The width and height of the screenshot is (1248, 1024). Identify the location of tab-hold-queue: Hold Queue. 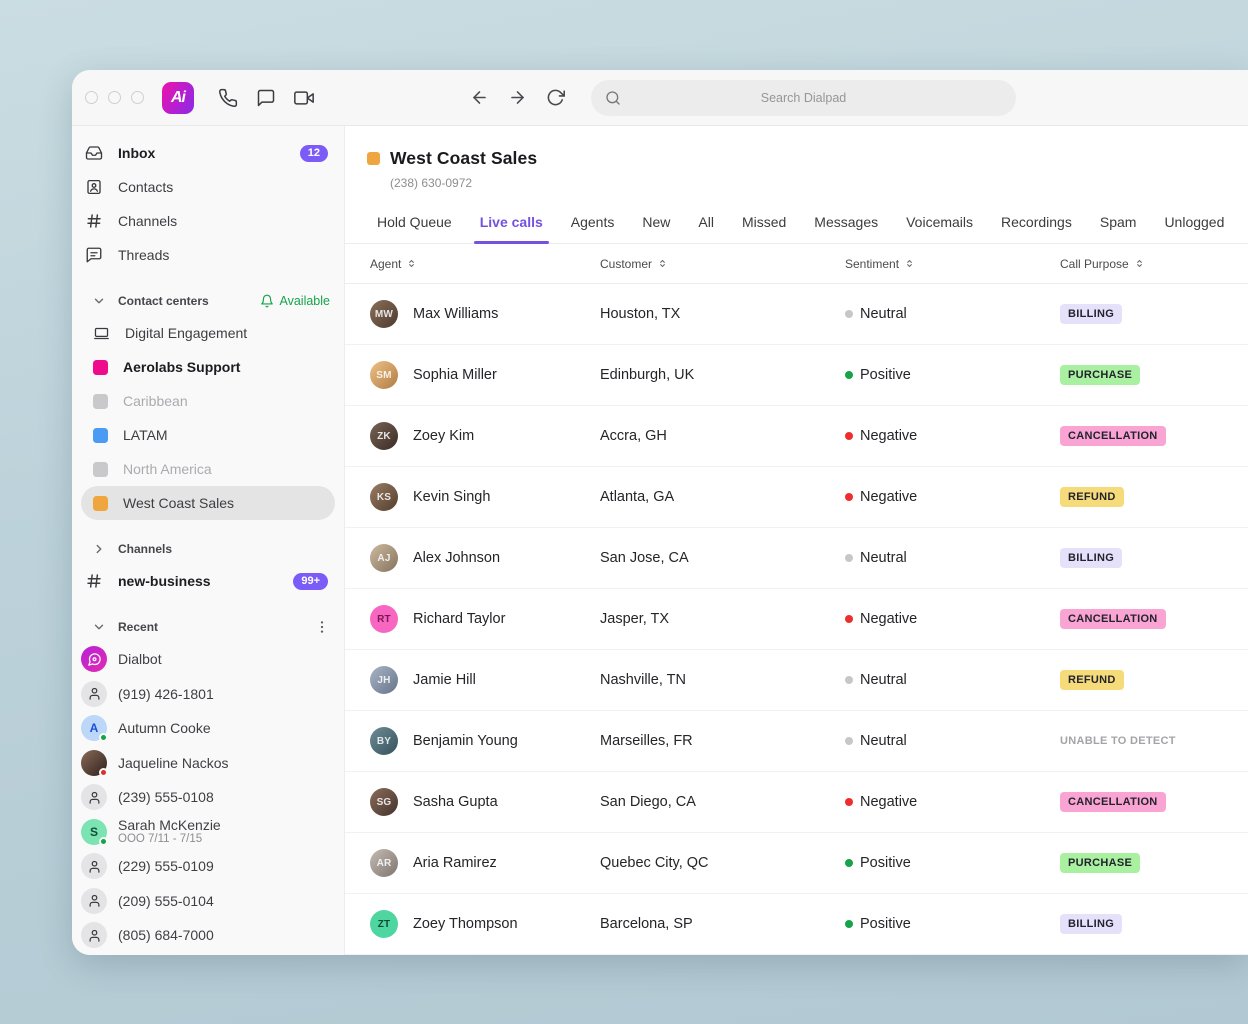
(414, 222).